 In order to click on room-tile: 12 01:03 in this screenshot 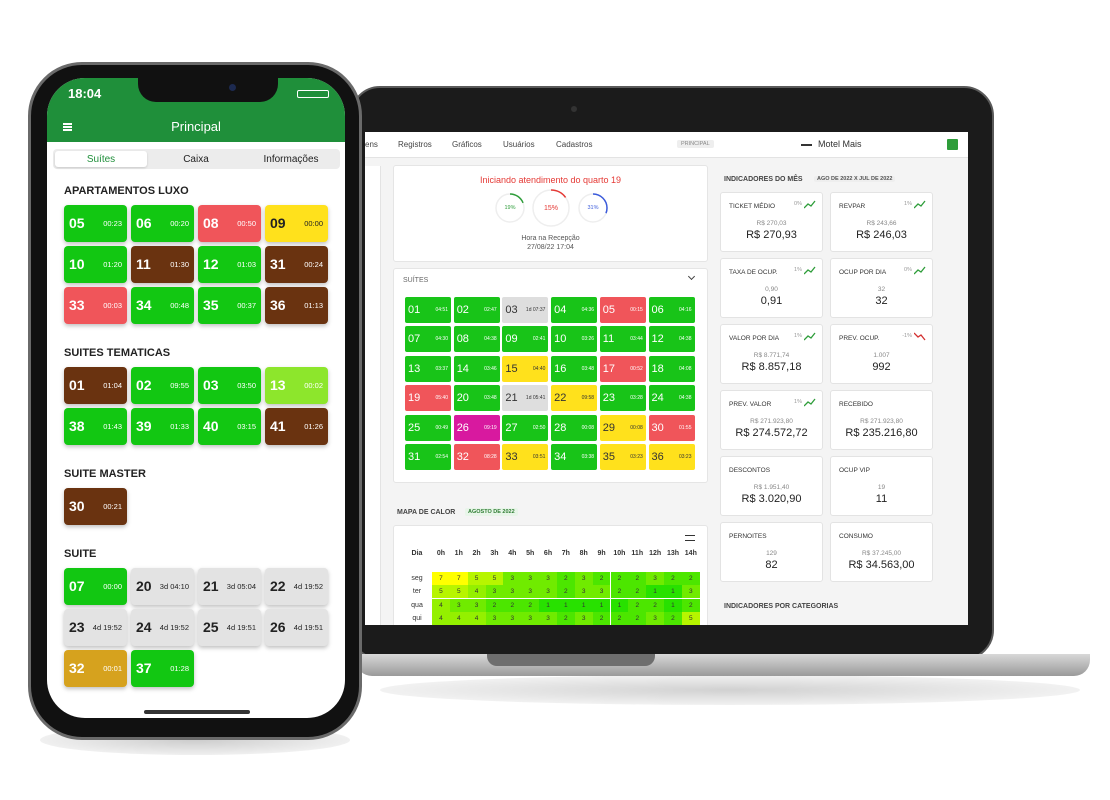, I will do `click(229, 264)`.